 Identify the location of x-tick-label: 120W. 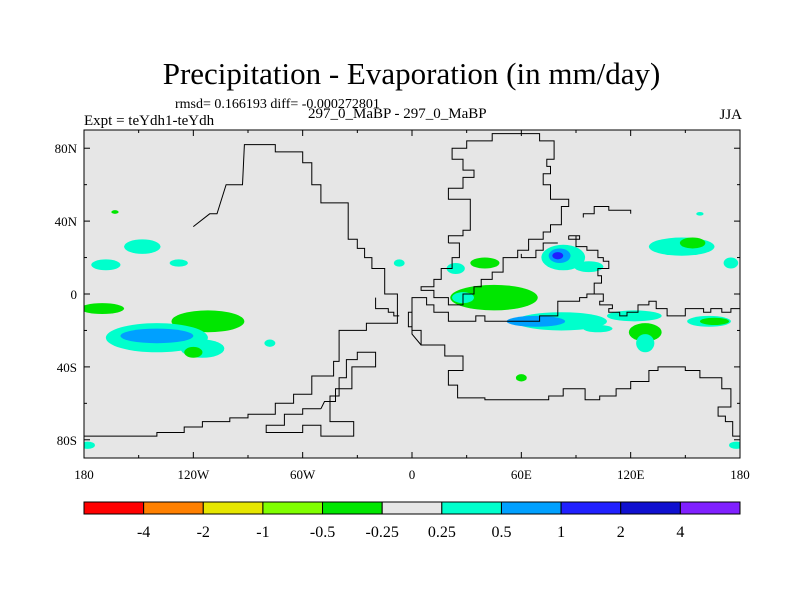
(193, 474).